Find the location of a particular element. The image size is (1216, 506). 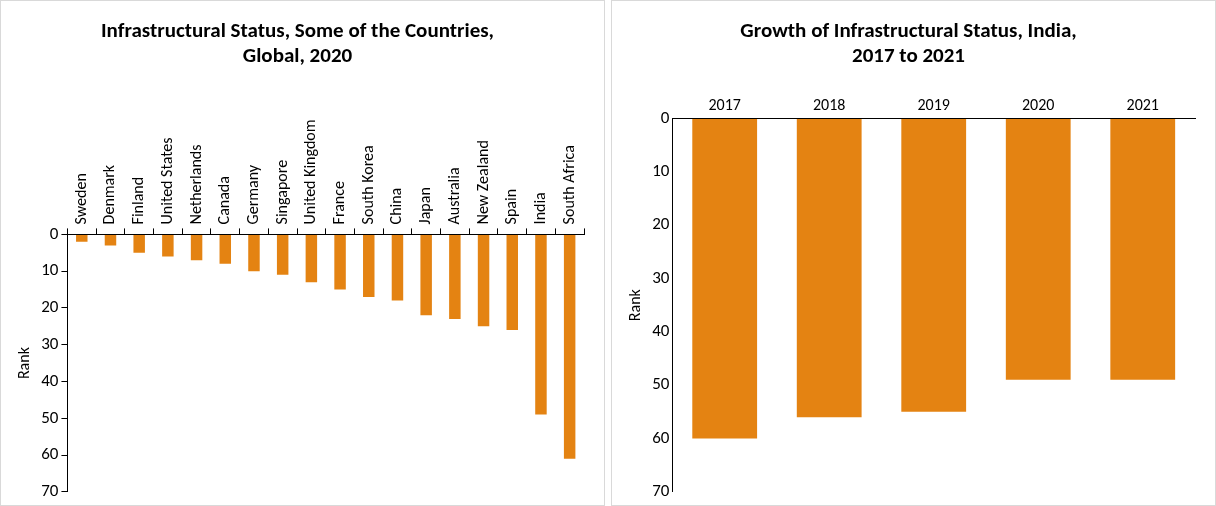

x-tick-label: France is located at coordinates (339, 202).